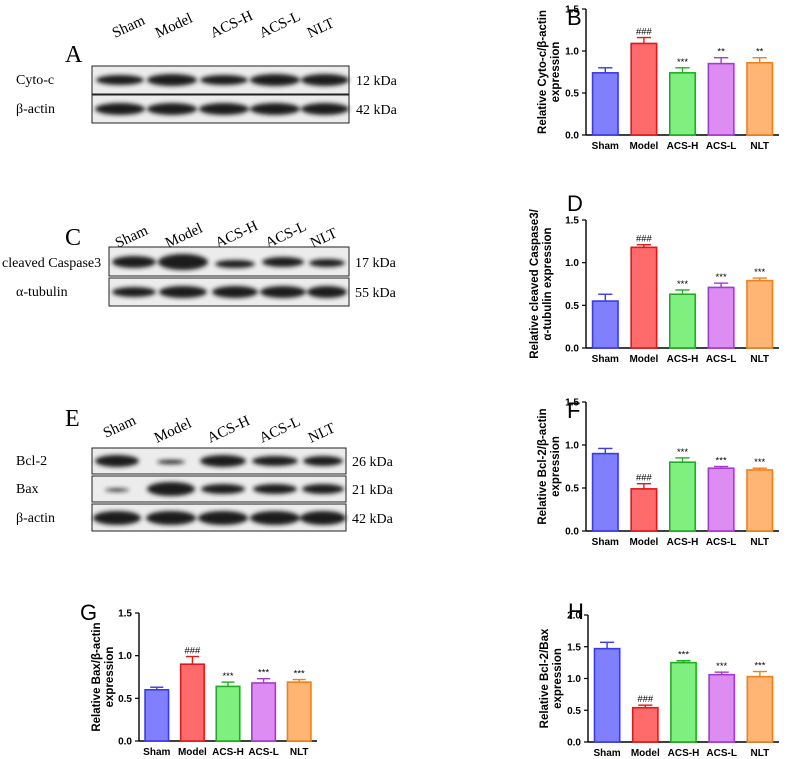 Image resolution: width=789 pixels, height=759 pixels. Describe the element at coordinates (97, 676) in the screenshot. I see `y-axis-label: Relative Bax/β-actin` at that location.